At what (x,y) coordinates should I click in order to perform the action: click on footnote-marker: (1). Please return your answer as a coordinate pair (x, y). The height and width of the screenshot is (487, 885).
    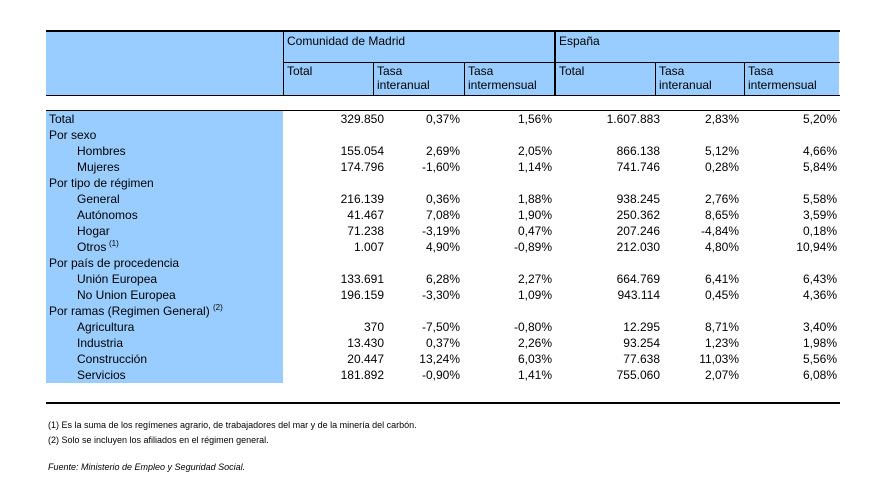
    Looking at the image, I should click on (114, 243).